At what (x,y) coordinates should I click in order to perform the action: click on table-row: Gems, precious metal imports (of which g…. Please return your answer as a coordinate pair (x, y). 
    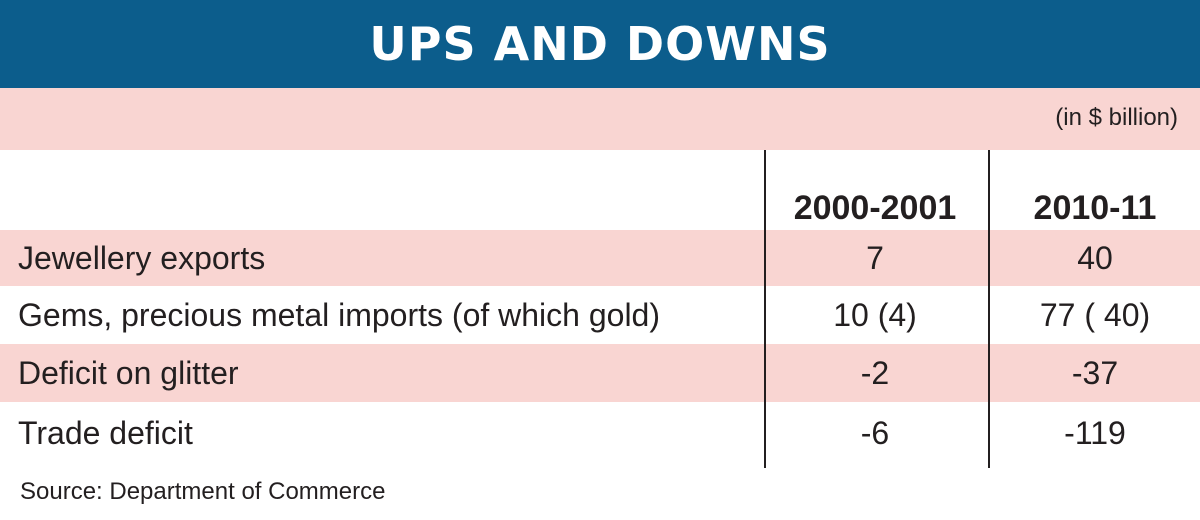
    Looking at the image, I should click on (600, 315).